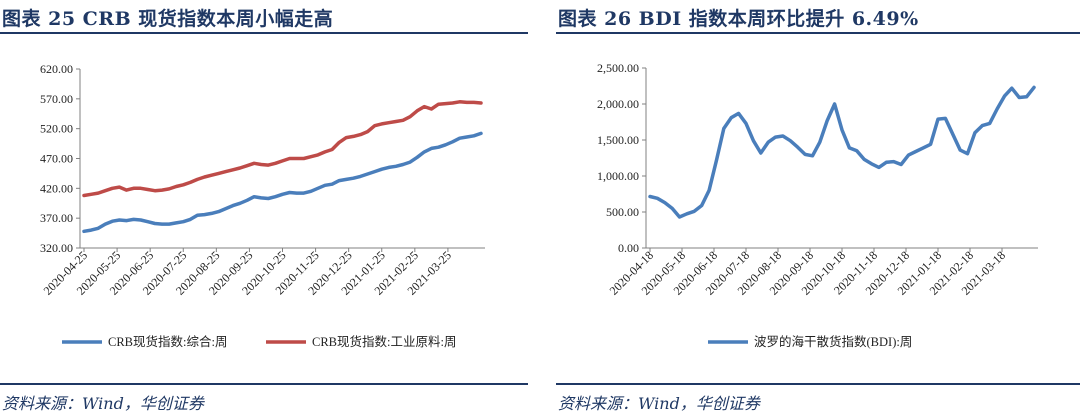 This screenshot has height=414, width=1080. What do you see at coordinates (618, 140) in the screenshot?
I see `y-tick-label: 1,500.00` at bounding box center [618, 140].